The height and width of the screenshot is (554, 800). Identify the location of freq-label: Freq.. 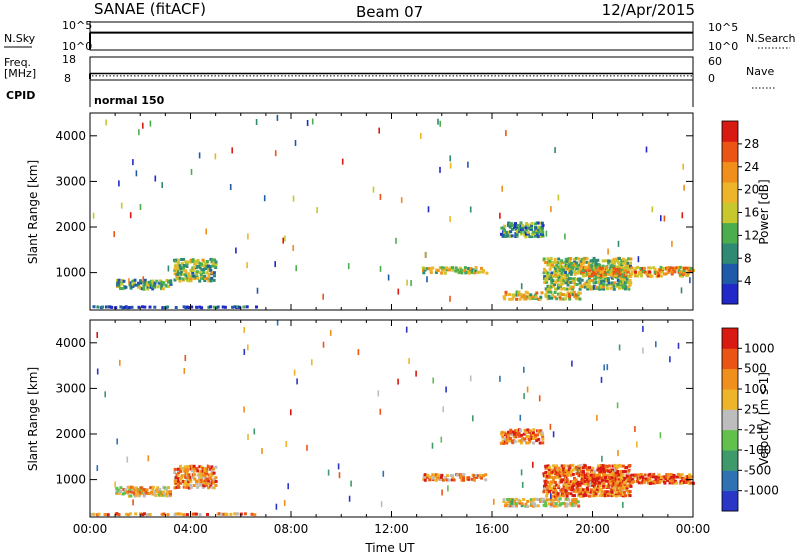
(17, 62).